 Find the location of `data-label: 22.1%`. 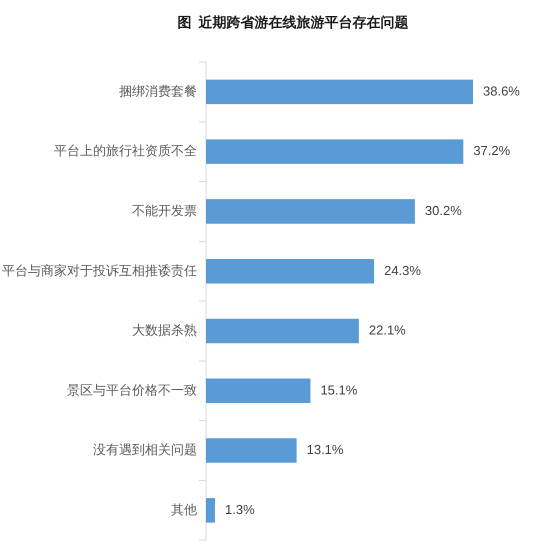

data-label: 22.1% is located at coordinates (387, 330).